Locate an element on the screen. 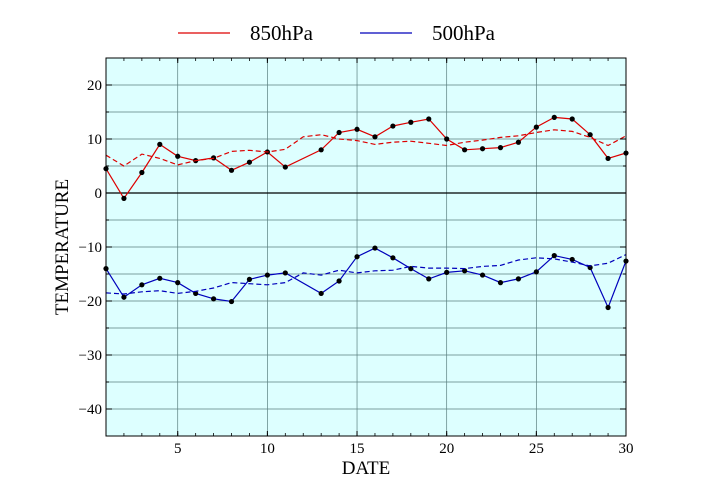 The height and width of the screenshot is (496, 702). y-tick-label: −20 is located at coordinates (90, 302).